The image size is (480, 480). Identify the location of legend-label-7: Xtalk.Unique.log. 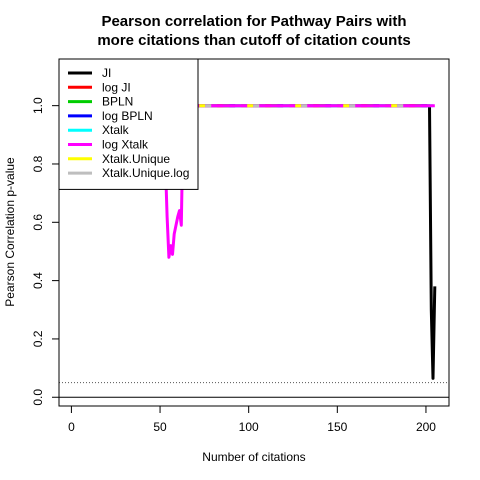
(145, 173).